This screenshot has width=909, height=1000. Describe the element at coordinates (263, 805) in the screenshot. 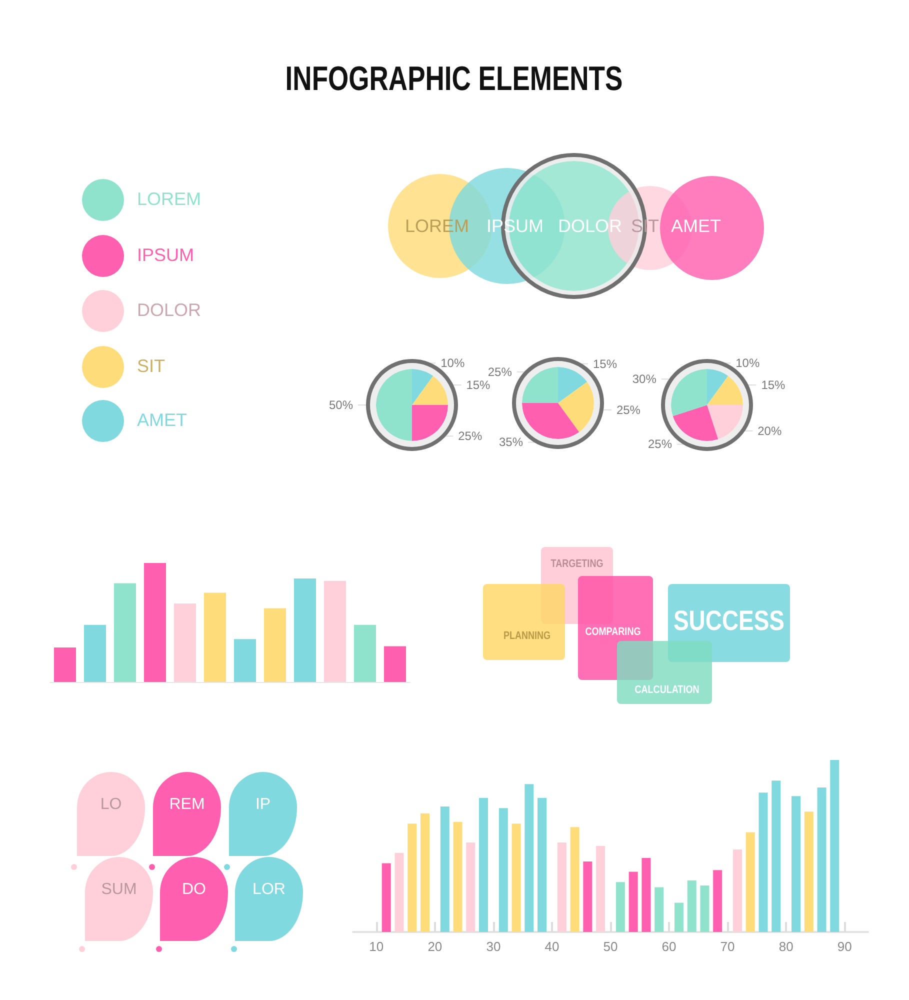

I see `category-label: IP` at that location.